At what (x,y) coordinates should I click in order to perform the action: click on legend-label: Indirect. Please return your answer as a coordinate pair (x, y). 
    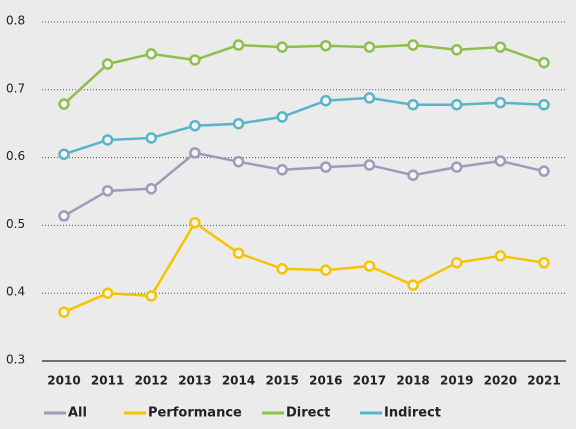
    Looking at the image, I should click on (412, 413).